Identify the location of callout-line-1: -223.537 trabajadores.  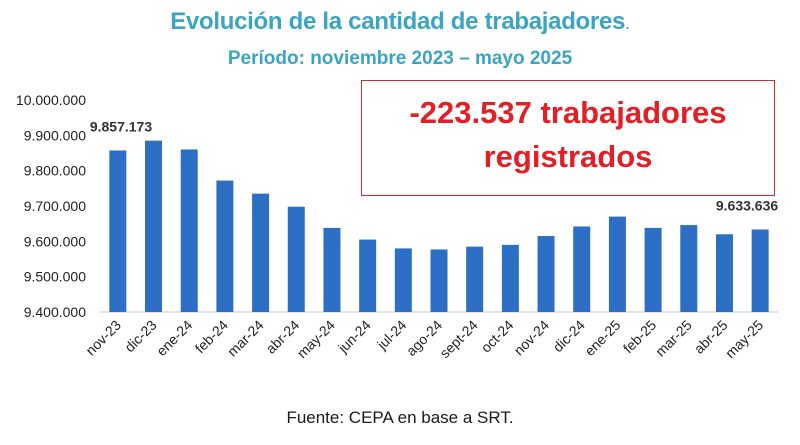
(568, 112).